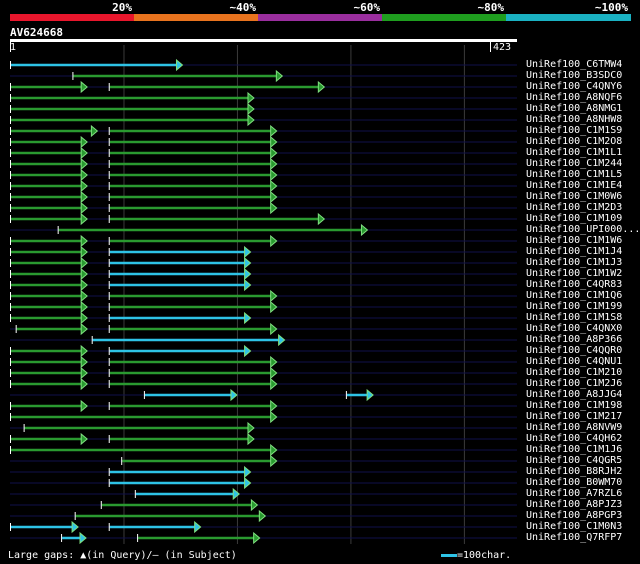 The image size is (640, 564). Describe the element at coordinates (574, 75) in the screenshot. I see `hit-label: UniRef100_B3SDC0` at that location.